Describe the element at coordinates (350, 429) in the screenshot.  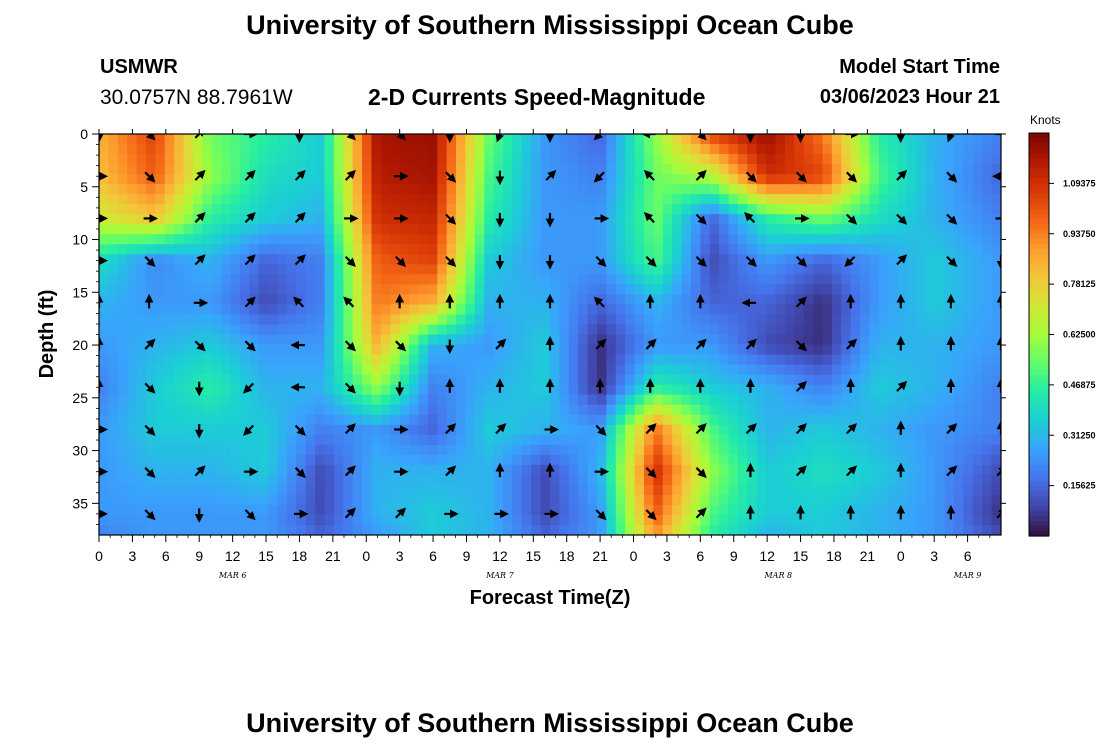
I see `current-vector-arrow` at that location.